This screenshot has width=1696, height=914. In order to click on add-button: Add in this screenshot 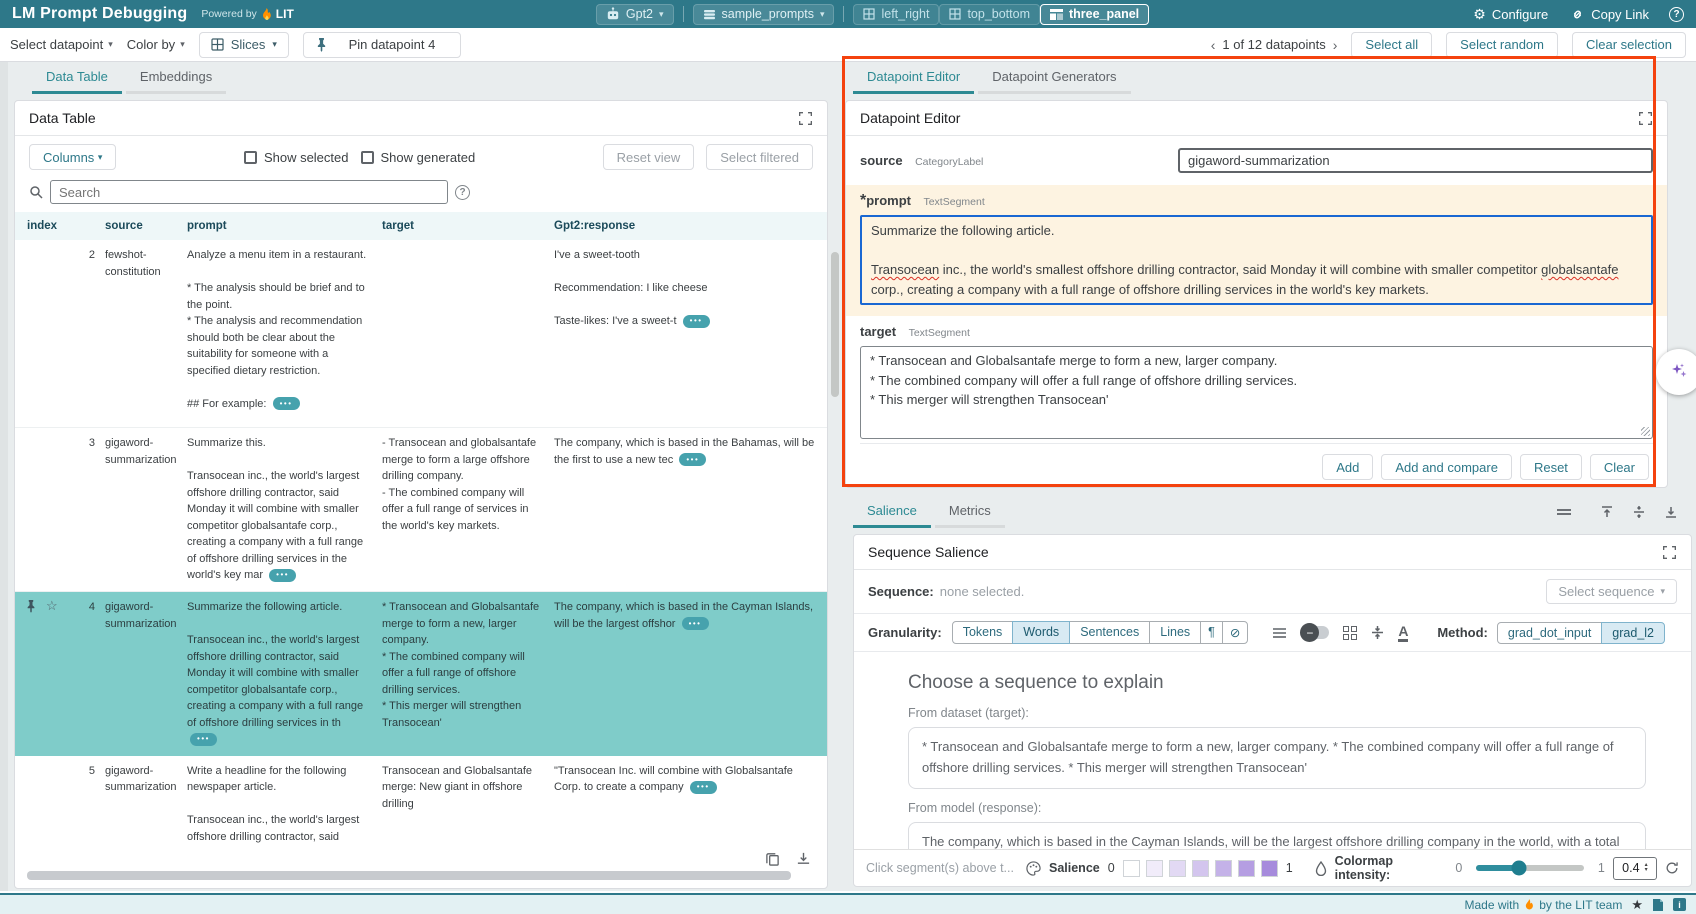, I will do `click(1348, 467)`.